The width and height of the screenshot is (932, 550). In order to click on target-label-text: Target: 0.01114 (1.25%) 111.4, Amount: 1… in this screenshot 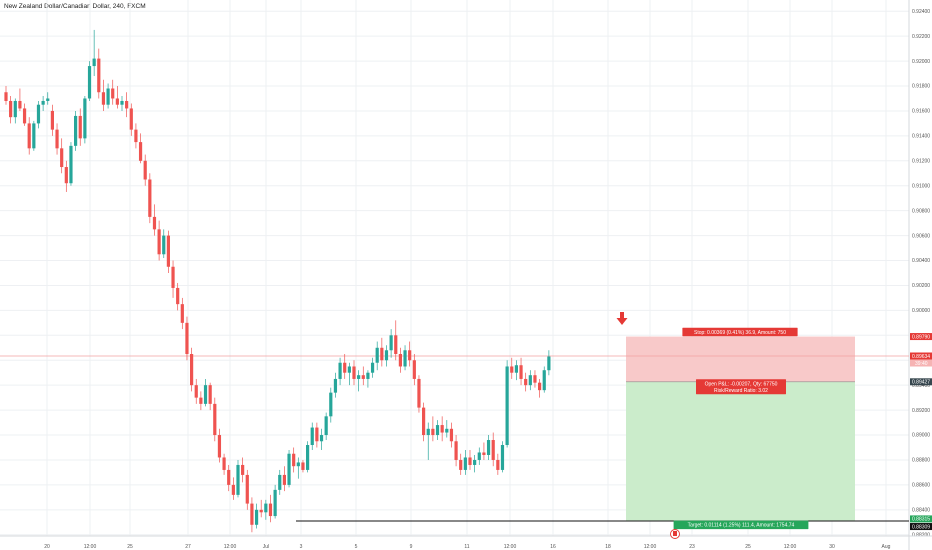, I will do `click(741, 526)`.